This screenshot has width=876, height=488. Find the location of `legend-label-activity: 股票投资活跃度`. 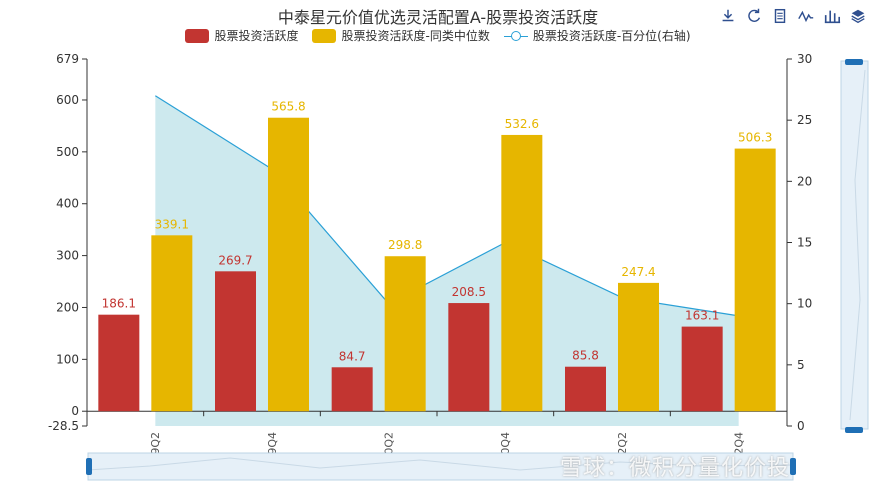

legend-label-activity: 股票投资活跃度 is located at coordinates (256, 36).